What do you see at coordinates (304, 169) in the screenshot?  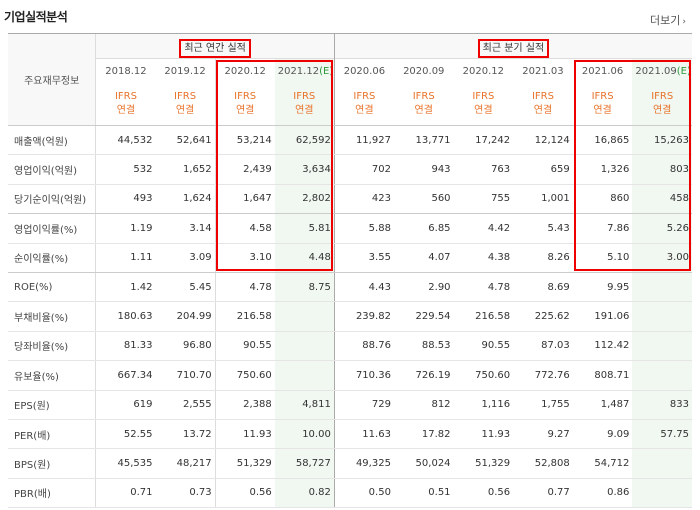 I see `table-cell: 3,634` at bounding box center [304, 169].